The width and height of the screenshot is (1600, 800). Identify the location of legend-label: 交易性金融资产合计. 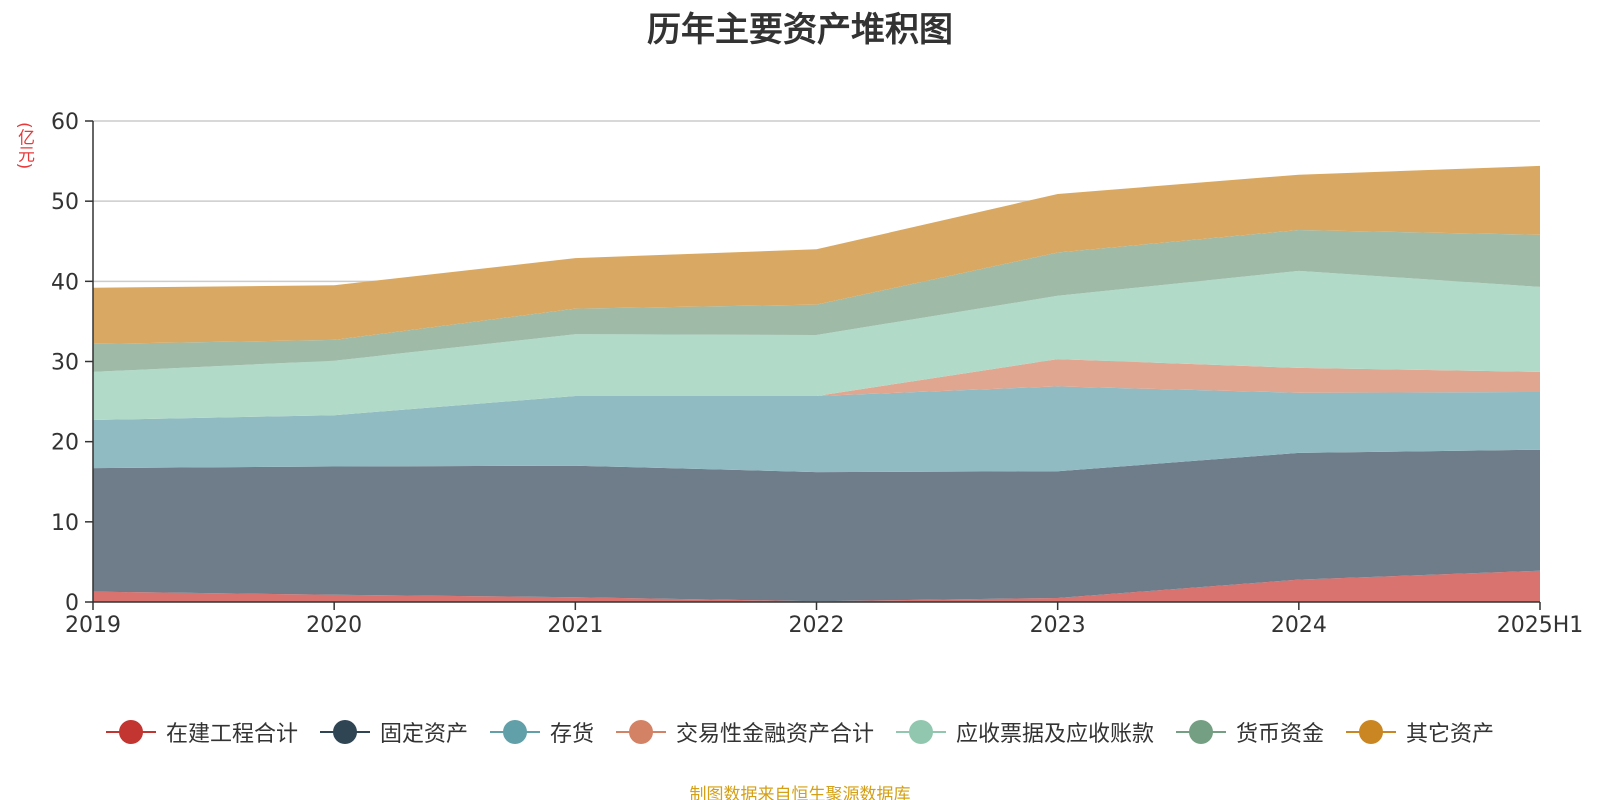
(774, 734).